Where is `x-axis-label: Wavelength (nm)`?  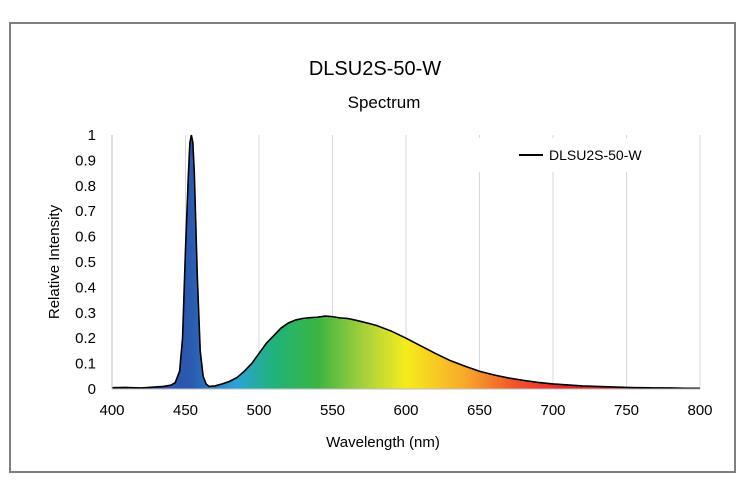 x-axis-label: Wavelength (nm) is located at coordinates (383, 442).